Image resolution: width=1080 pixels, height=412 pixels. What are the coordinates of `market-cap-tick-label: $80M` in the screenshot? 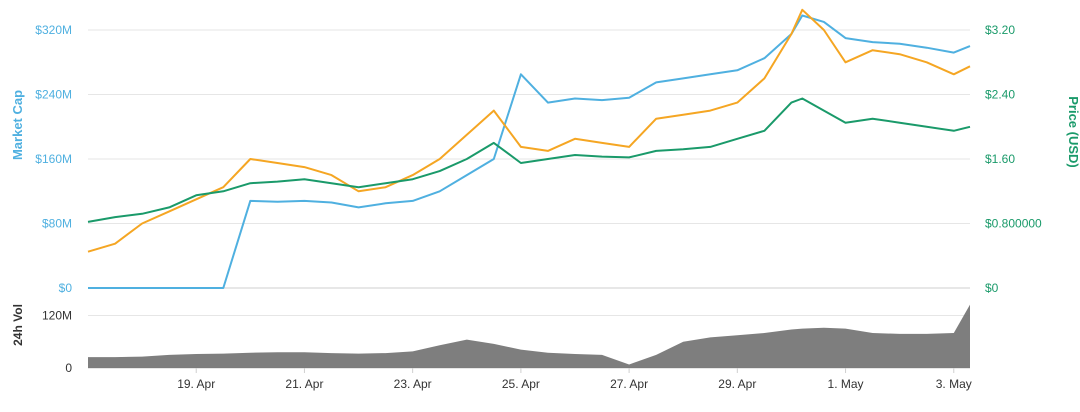 It's located at (57, 224).